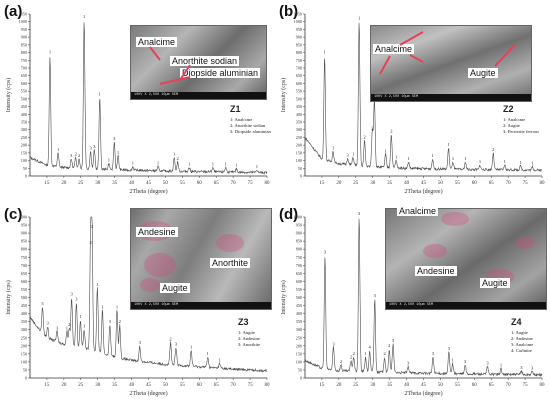 This screenshot has width=550, height=405. Describe the element at coordinates (24, 289) in the screenshot. I see `y-tick-label: 550` at that location.